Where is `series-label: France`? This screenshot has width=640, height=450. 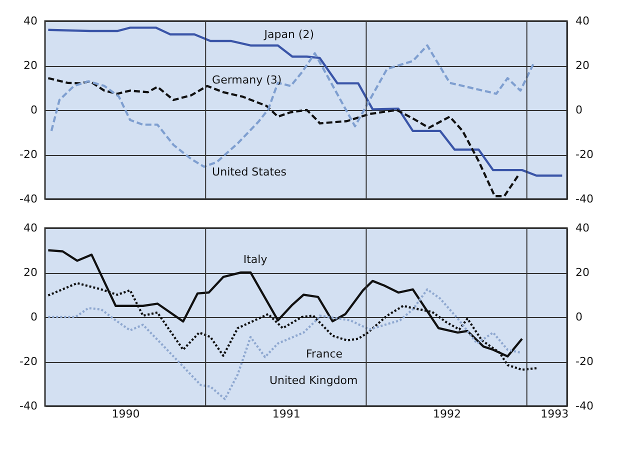 series-label: France is located at coordinates (324, 353).